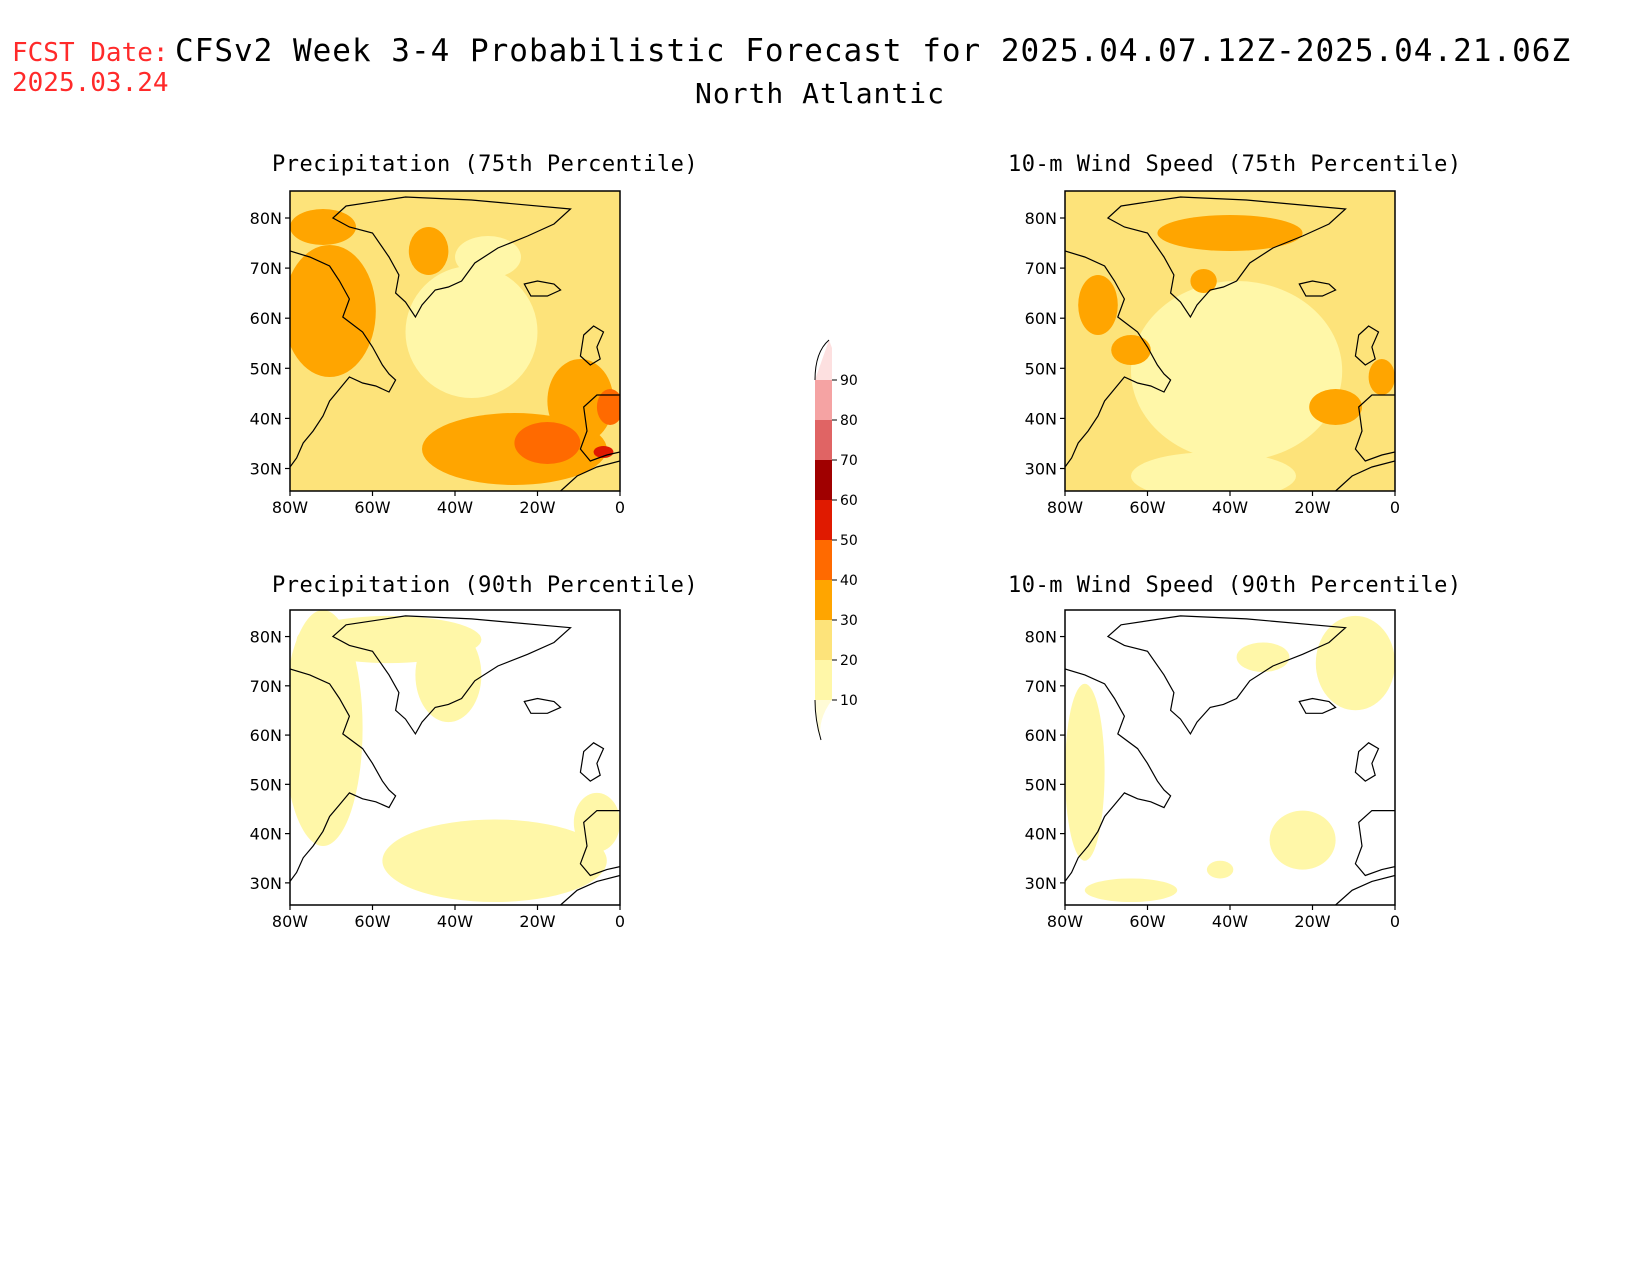 The image size is (1650, 1275). What do you see at coordinates (818, 720) in the screenshot?
I see `colorbar-edge` at bounding box center [818, 720].